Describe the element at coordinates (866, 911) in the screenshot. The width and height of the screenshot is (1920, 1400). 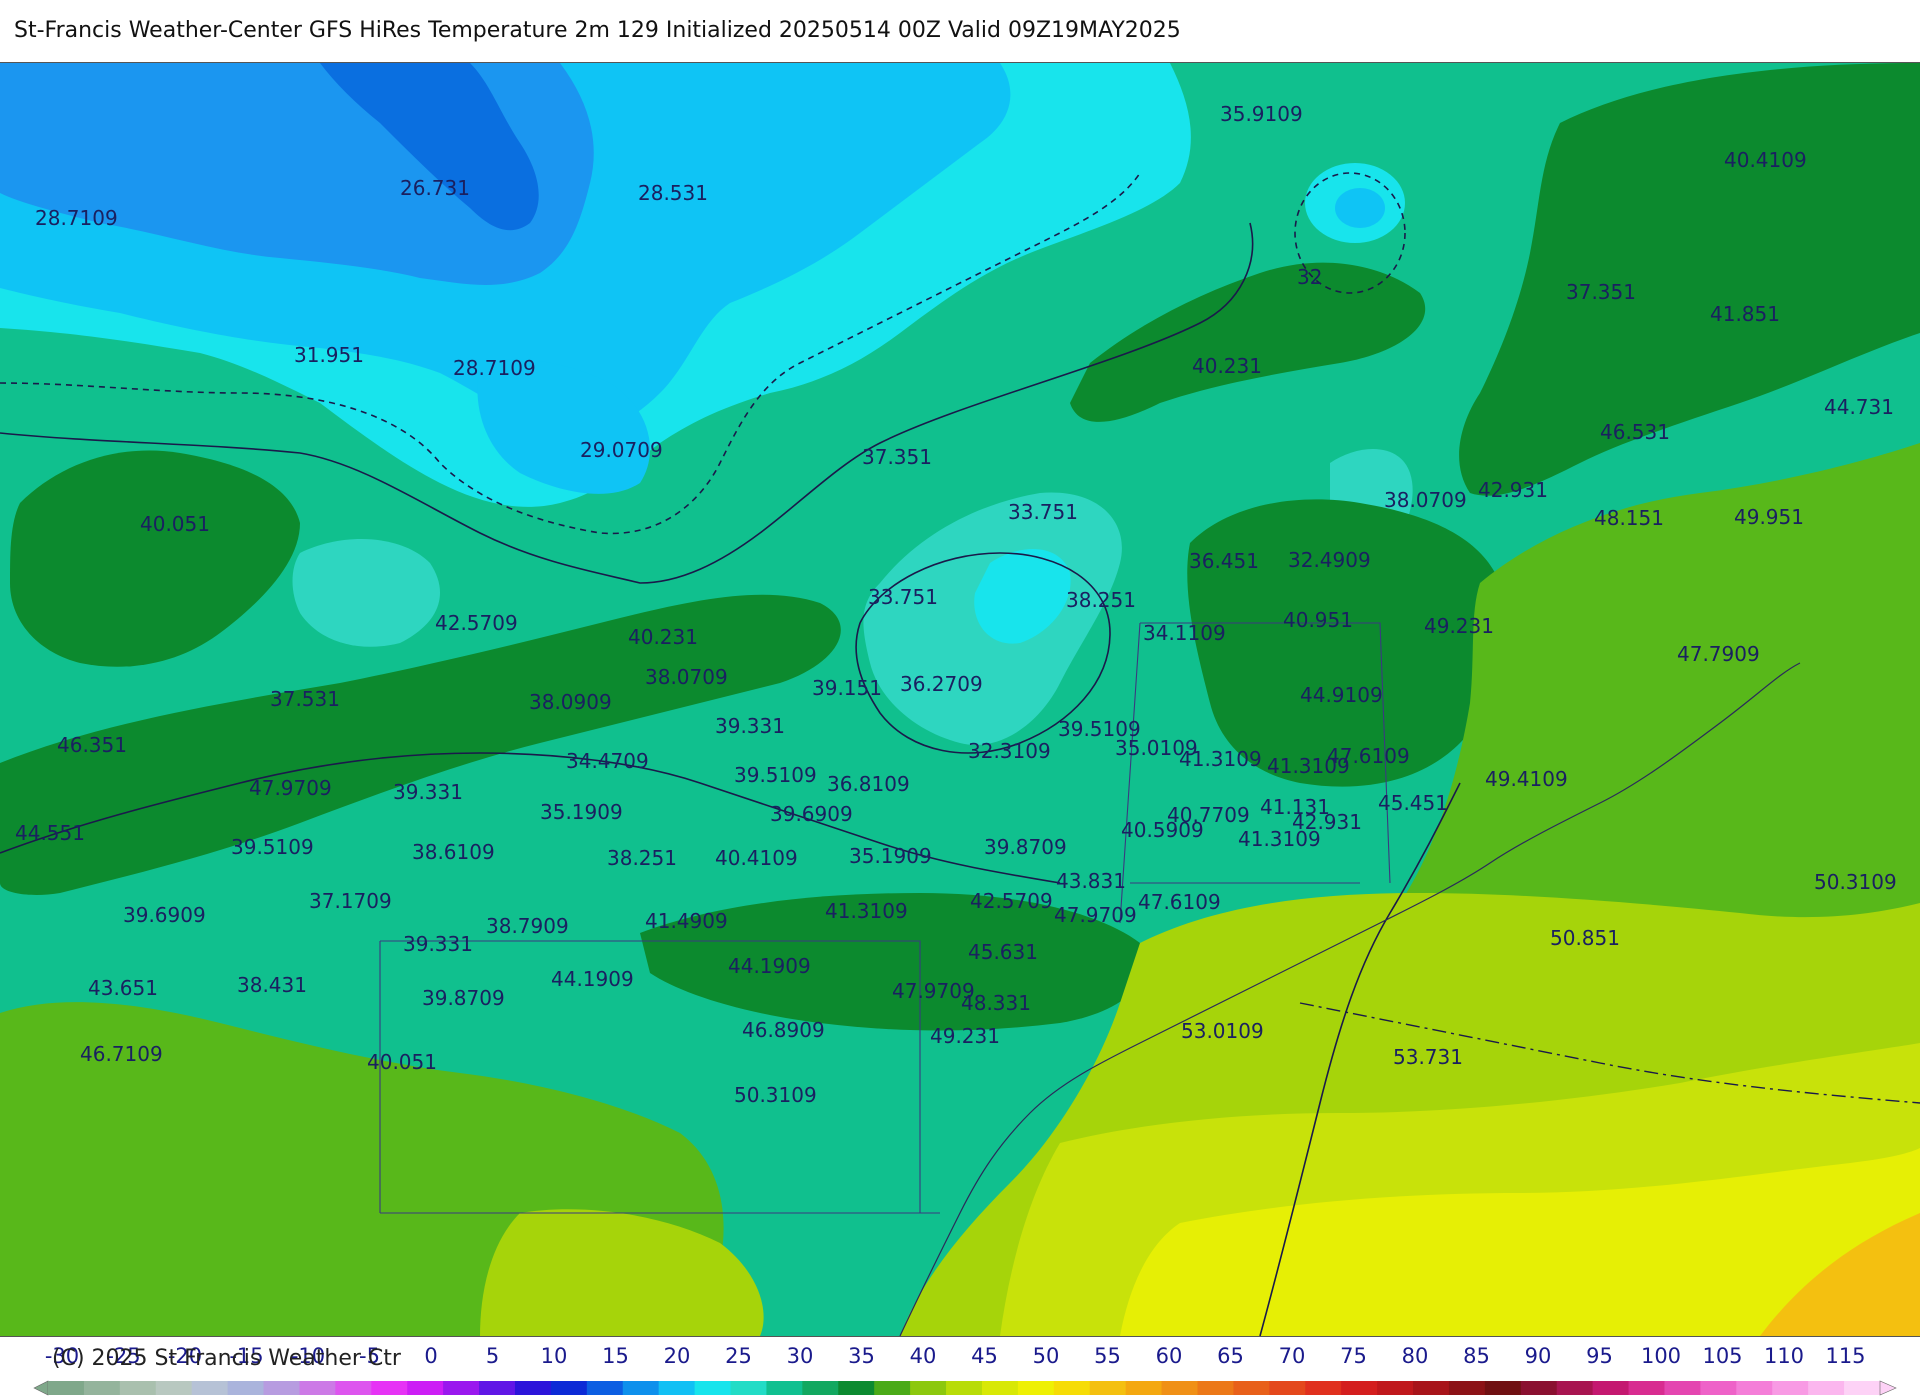
I see `temperature-label: 41.3109` at that location.